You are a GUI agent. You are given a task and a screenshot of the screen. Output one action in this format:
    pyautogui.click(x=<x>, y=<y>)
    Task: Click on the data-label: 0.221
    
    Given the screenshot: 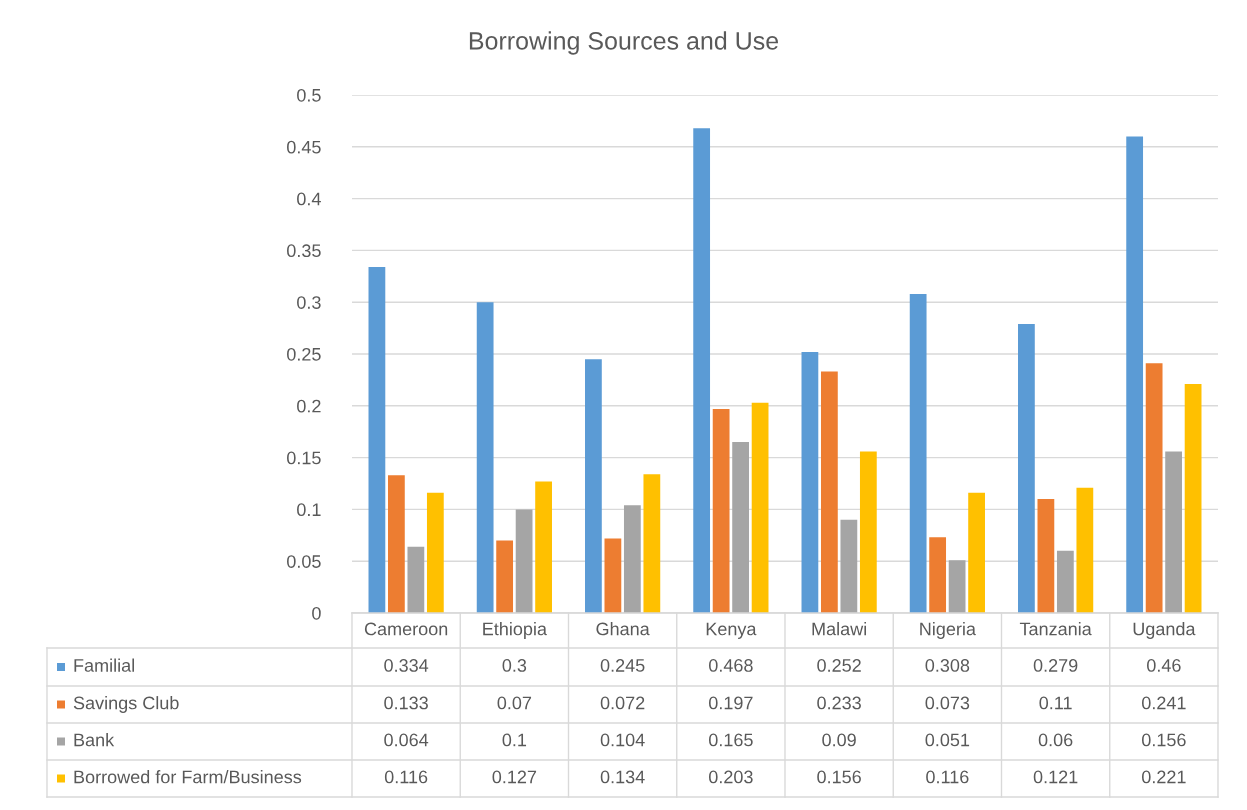 What is the action you would take?
    pyautogui.click(x=1163, y=777)
    